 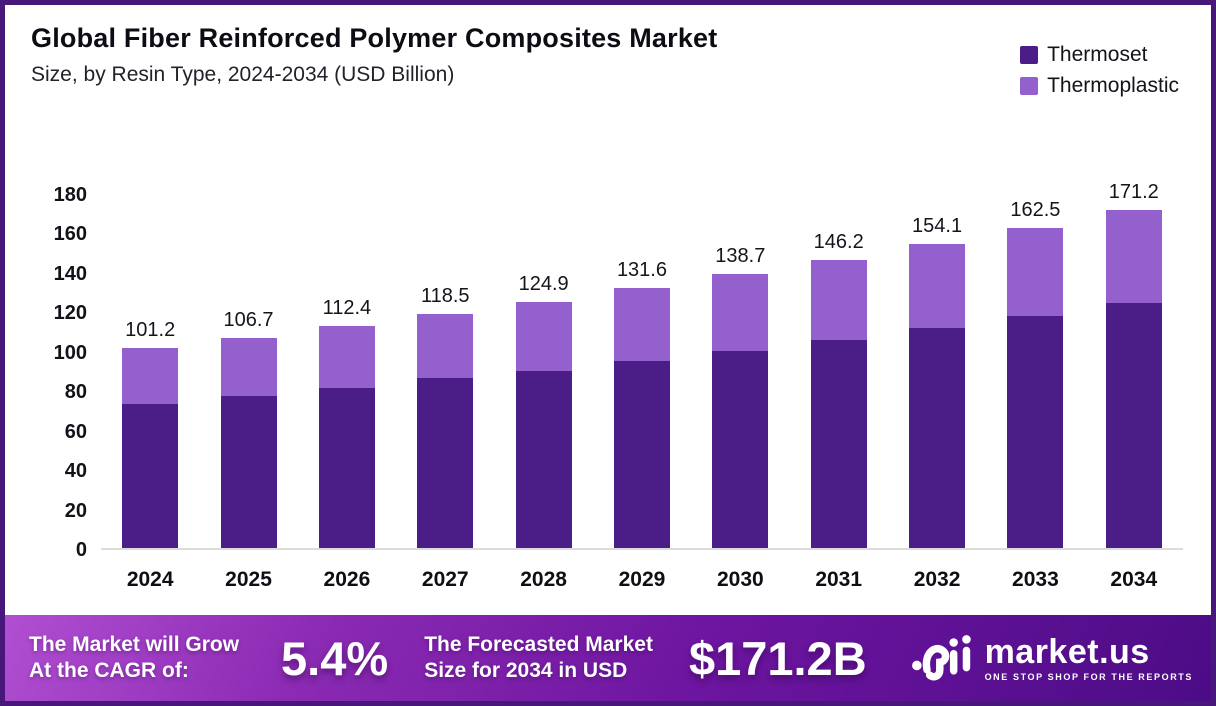 I want to click on y-axis-tick-label: 160, so click(x=70, y=234).